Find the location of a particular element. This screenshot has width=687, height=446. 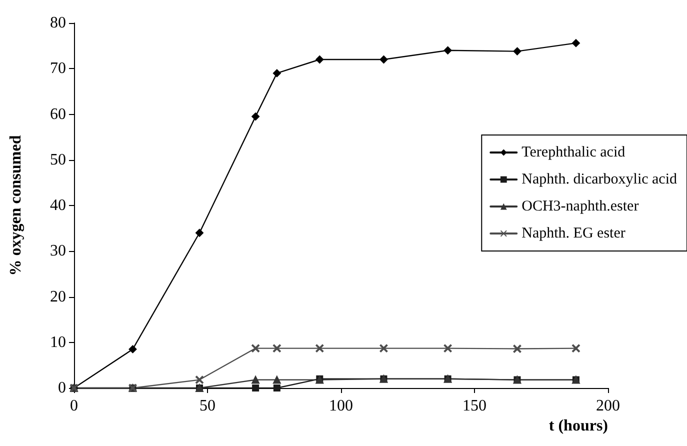

legend-label: OCH3-naphth.ester is located at coordinates (580, 206).